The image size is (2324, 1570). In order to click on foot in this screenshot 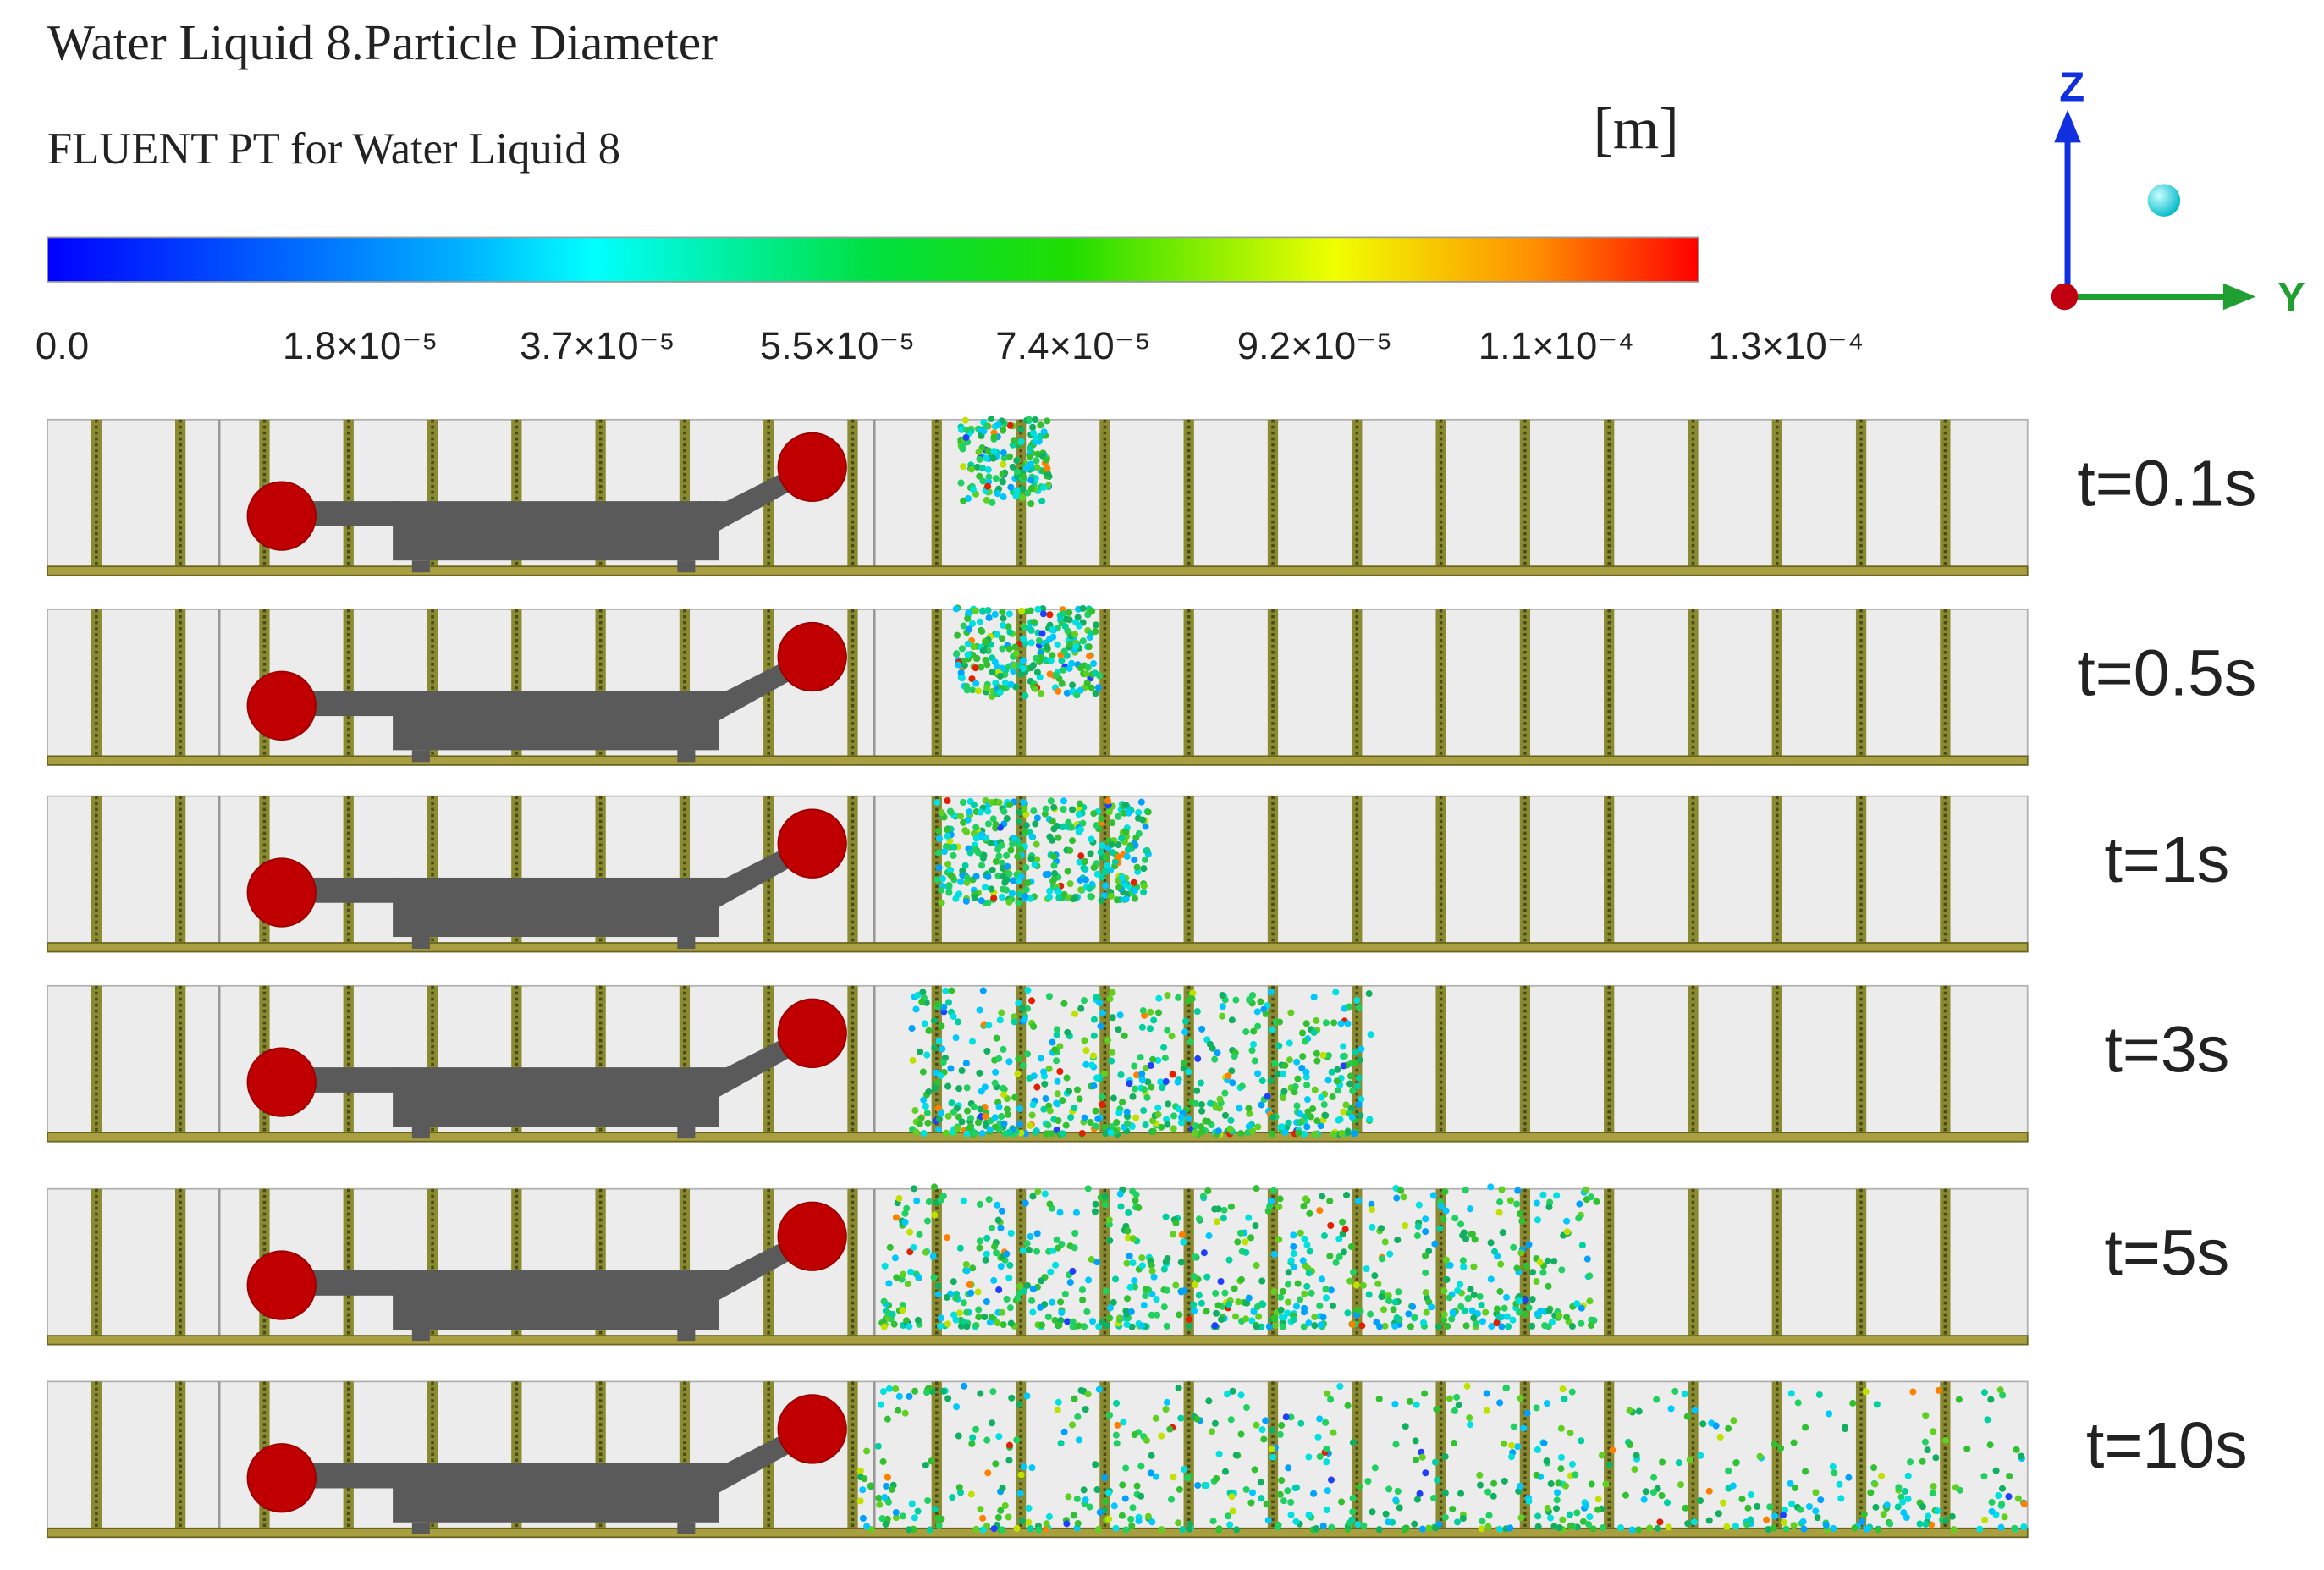, I will do `click(420, 943)`.